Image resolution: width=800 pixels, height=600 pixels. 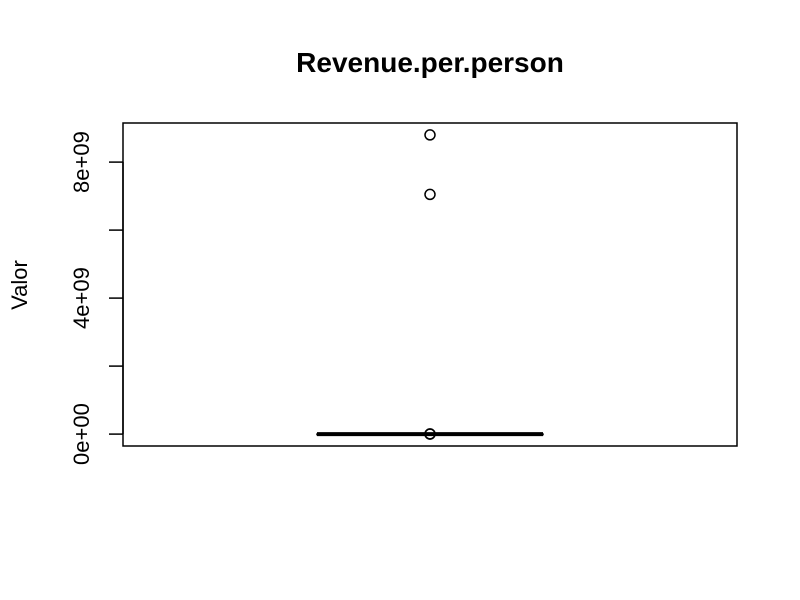 What do you see at coordinates (430, 62) in the screenshot?
I see `chart-title: Revenue.per.person` at bounding box center [430, 62].